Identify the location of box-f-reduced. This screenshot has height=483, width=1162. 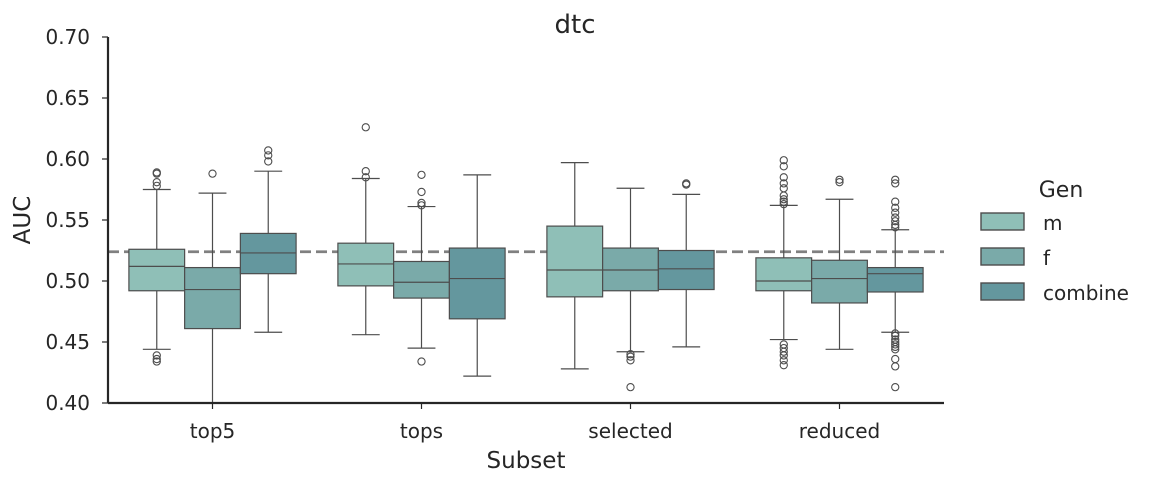
(839, 262).